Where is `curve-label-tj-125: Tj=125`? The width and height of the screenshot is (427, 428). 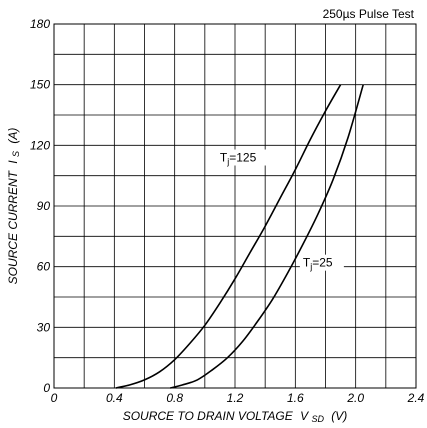
curve-label-tj-125: Tj=125 is located at coordinates (238, 159).